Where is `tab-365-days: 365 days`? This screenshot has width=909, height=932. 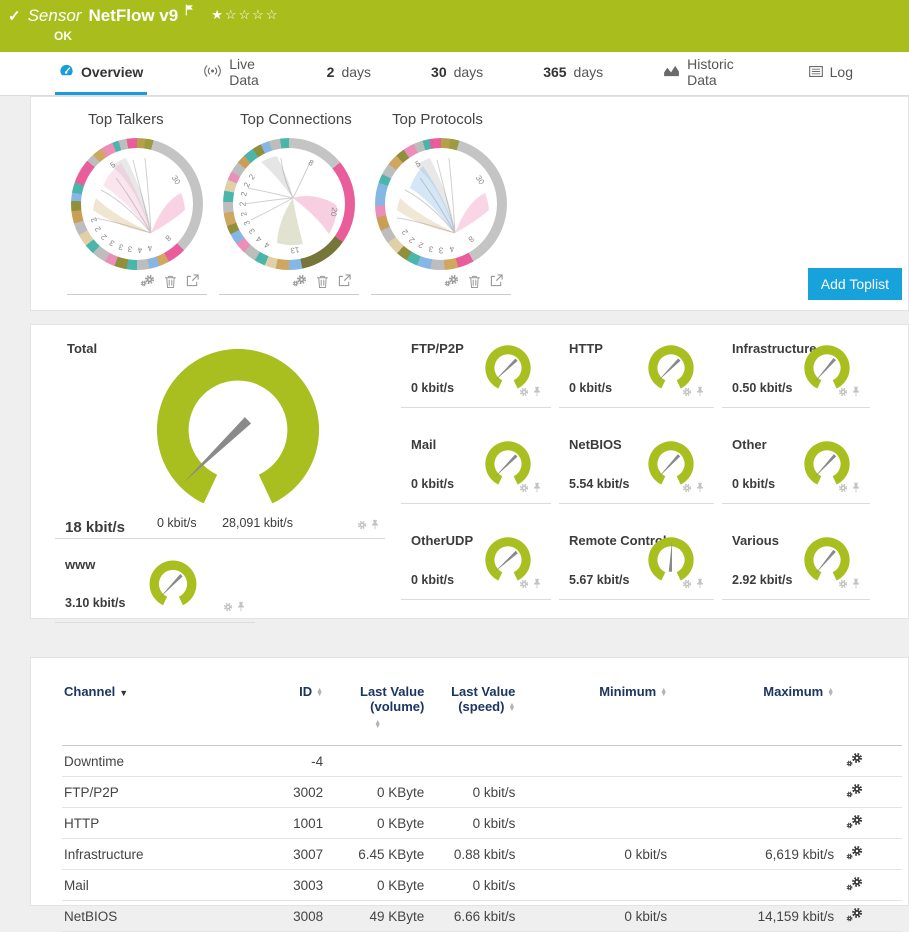
tab-365-days: 365 days is located at coordinates (573, 73).